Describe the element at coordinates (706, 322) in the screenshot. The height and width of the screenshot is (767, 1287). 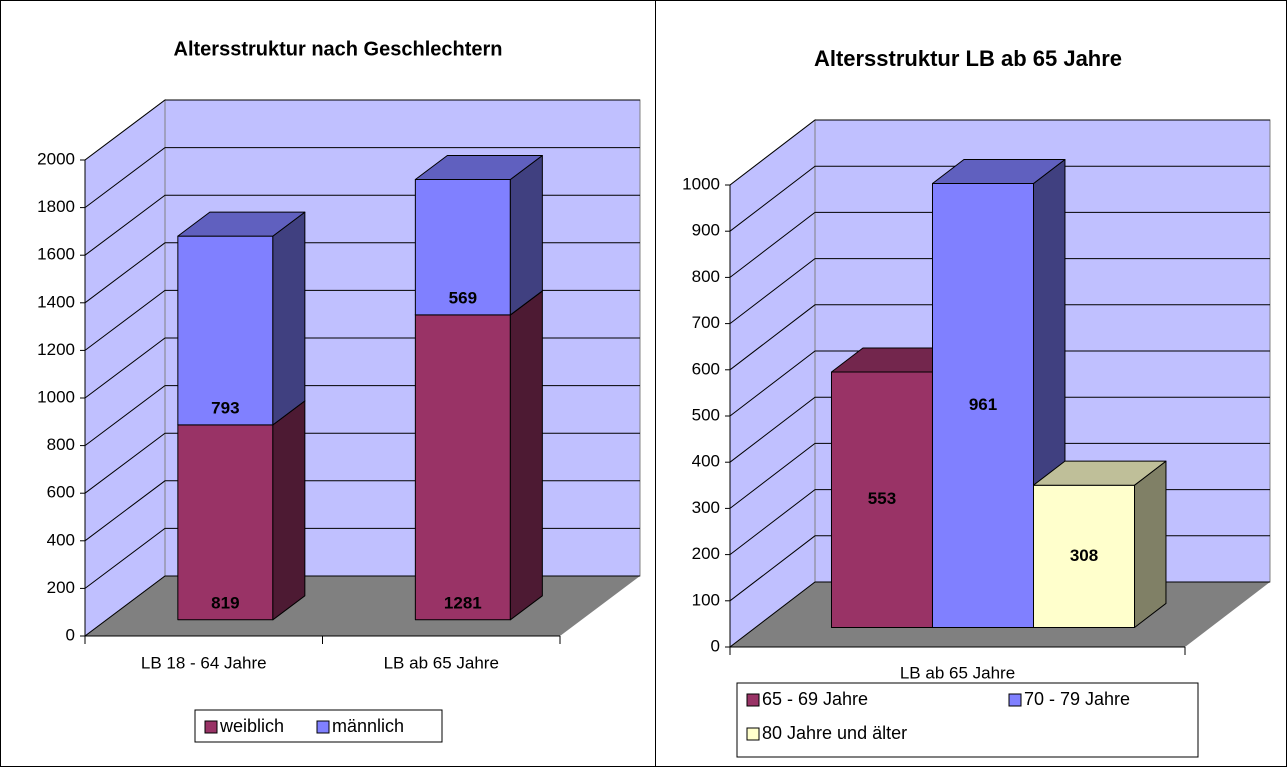
I see `y-tick-label: 700` at that location.